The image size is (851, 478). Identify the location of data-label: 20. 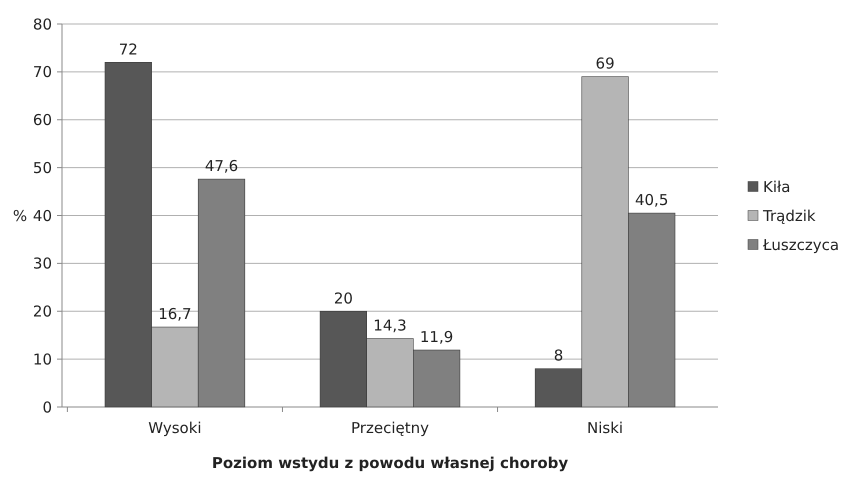
(343, 298).